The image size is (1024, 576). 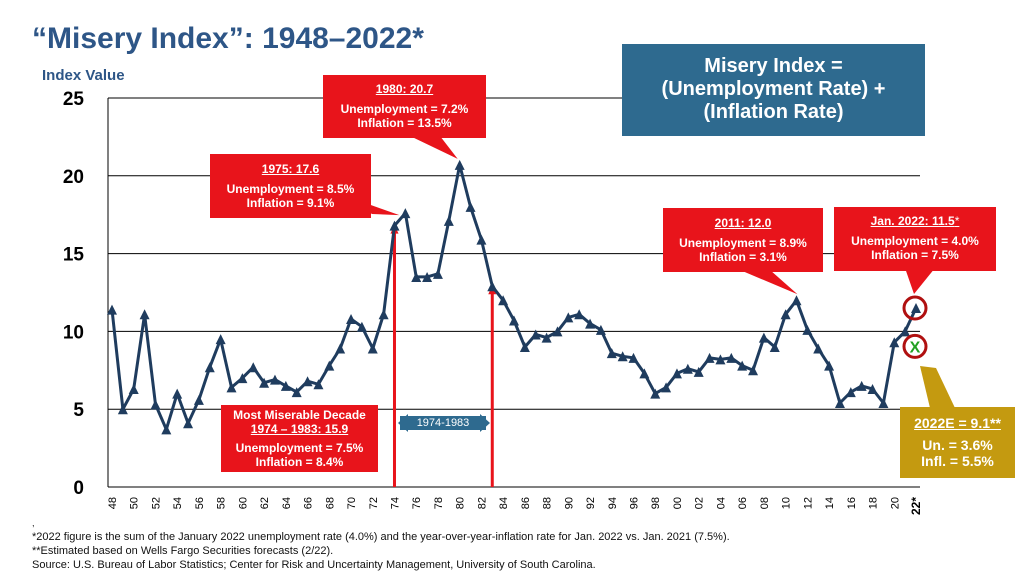 What do you see at coordinates (912, 221) in the screenshot?
I see `callout-2022-head: Jan. 2022: 11.5` at bounding box center [912, 221].